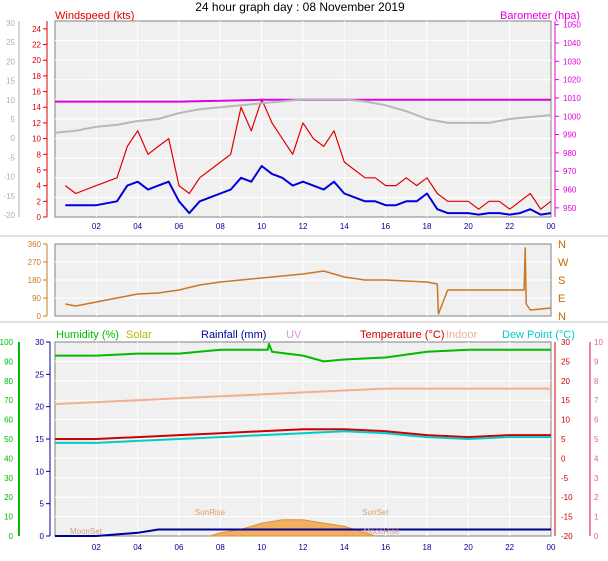  Describe the element at coordinates (402, 335) in the screenshot. I see `legend-temperature: Temperature (°C)` at that location.